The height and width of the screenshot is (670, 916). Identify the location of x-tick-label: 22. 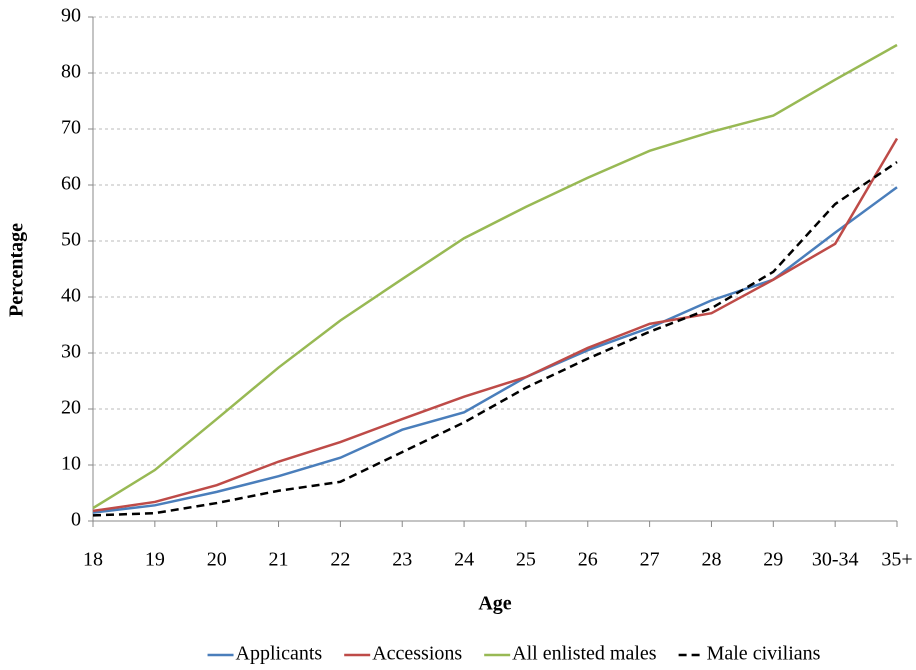
(340, 560).